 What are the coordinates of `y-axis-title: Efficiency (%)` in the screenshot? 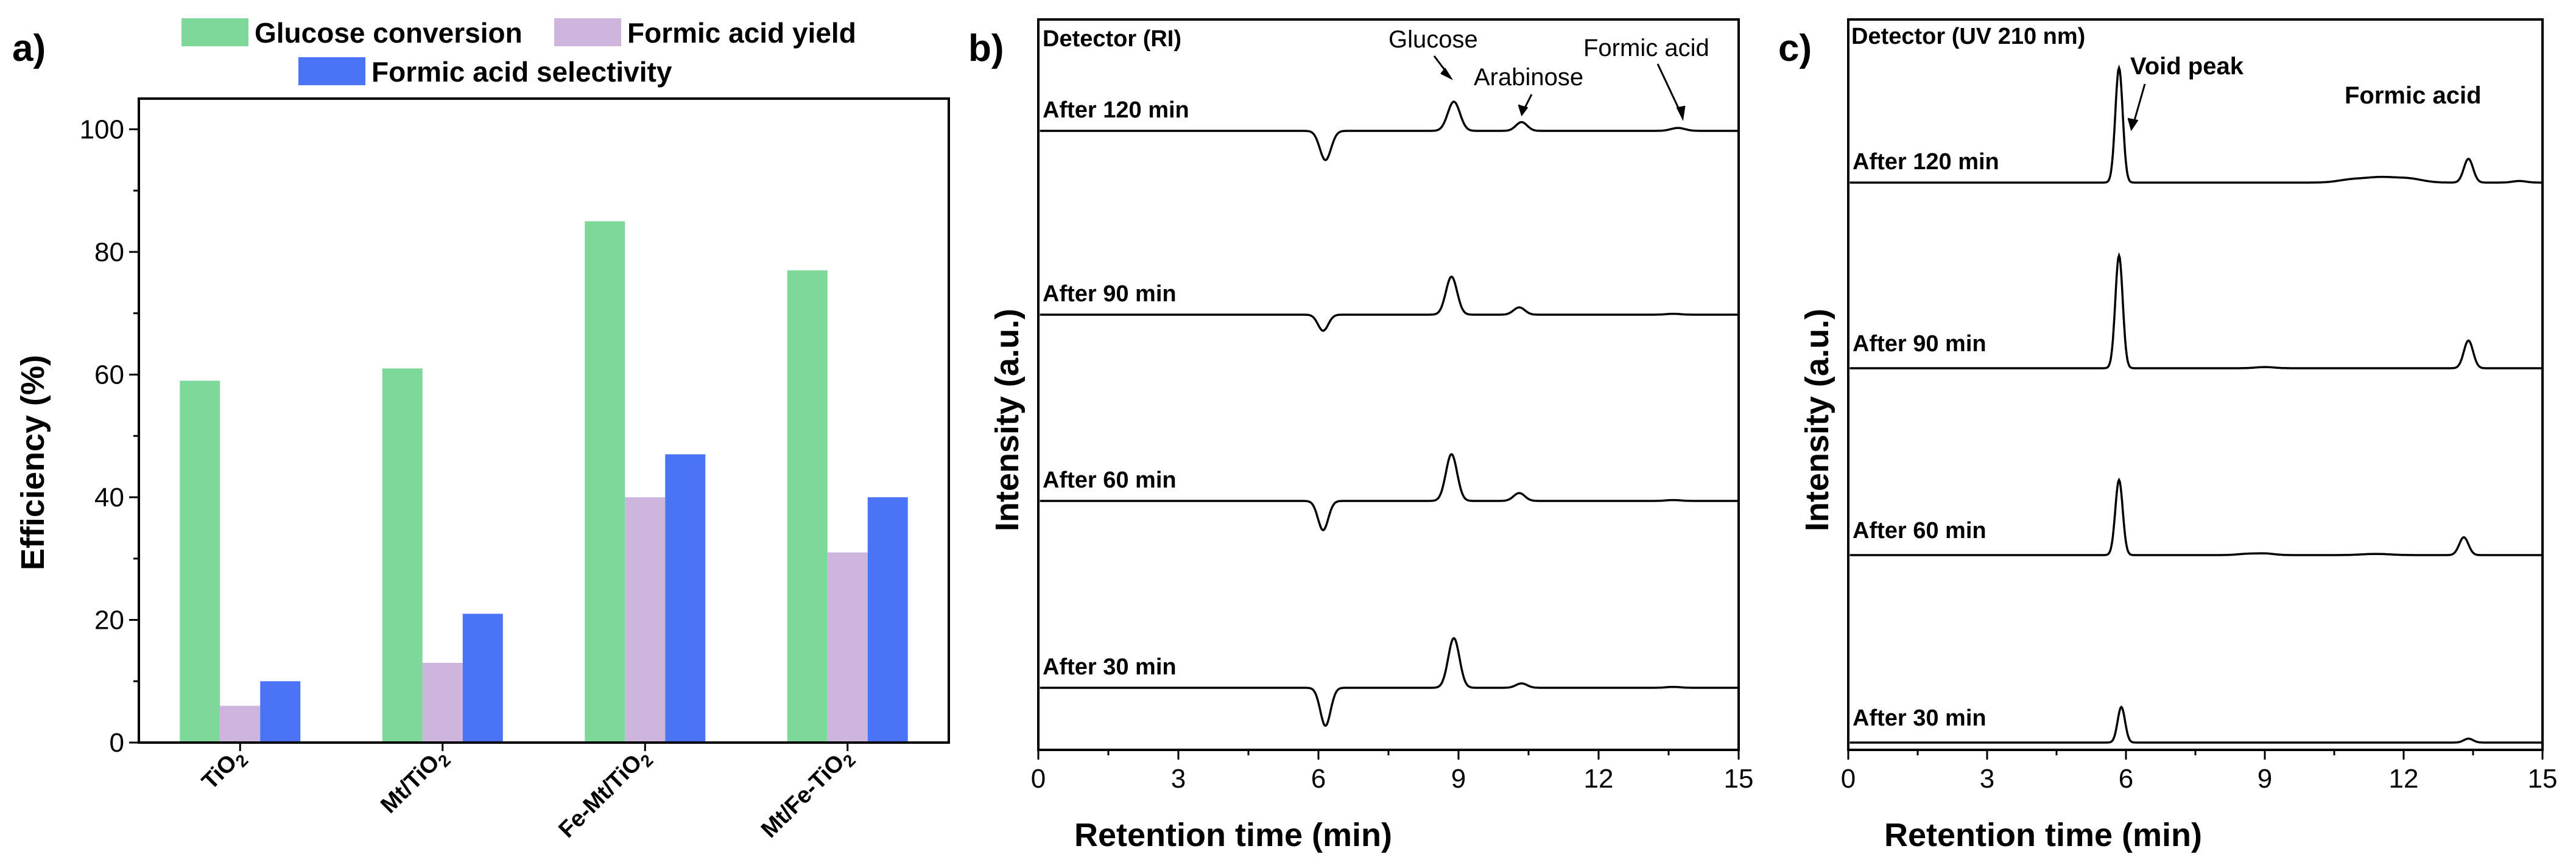 It's located at (33, 462).